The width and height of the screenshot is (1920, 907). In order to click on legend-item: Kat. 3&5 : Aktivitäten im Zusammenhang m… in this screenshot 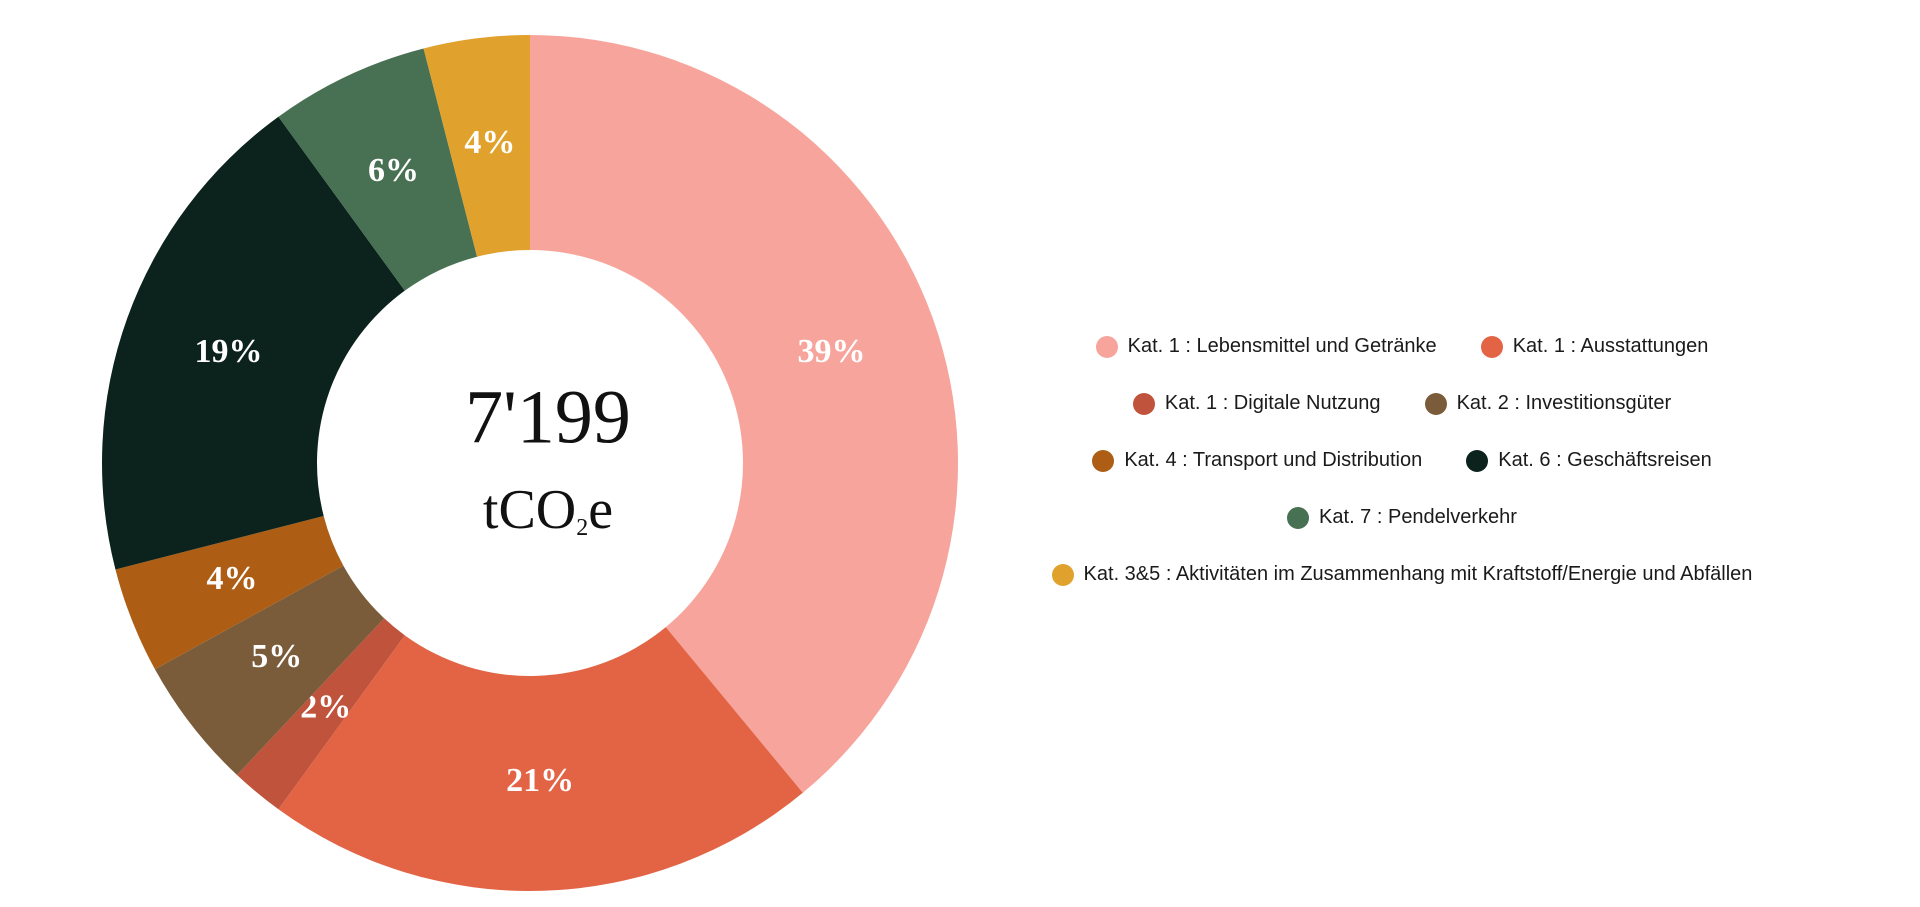, I will do `click(1402, 574)`.